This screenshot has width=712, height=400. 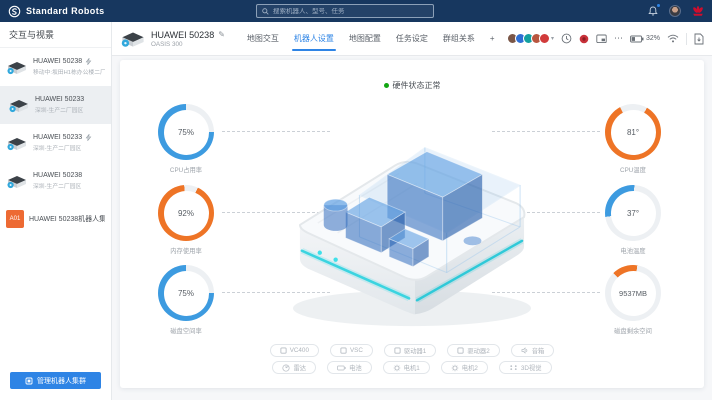 I want to click on screen-share-button, so click(x=601, y=39).